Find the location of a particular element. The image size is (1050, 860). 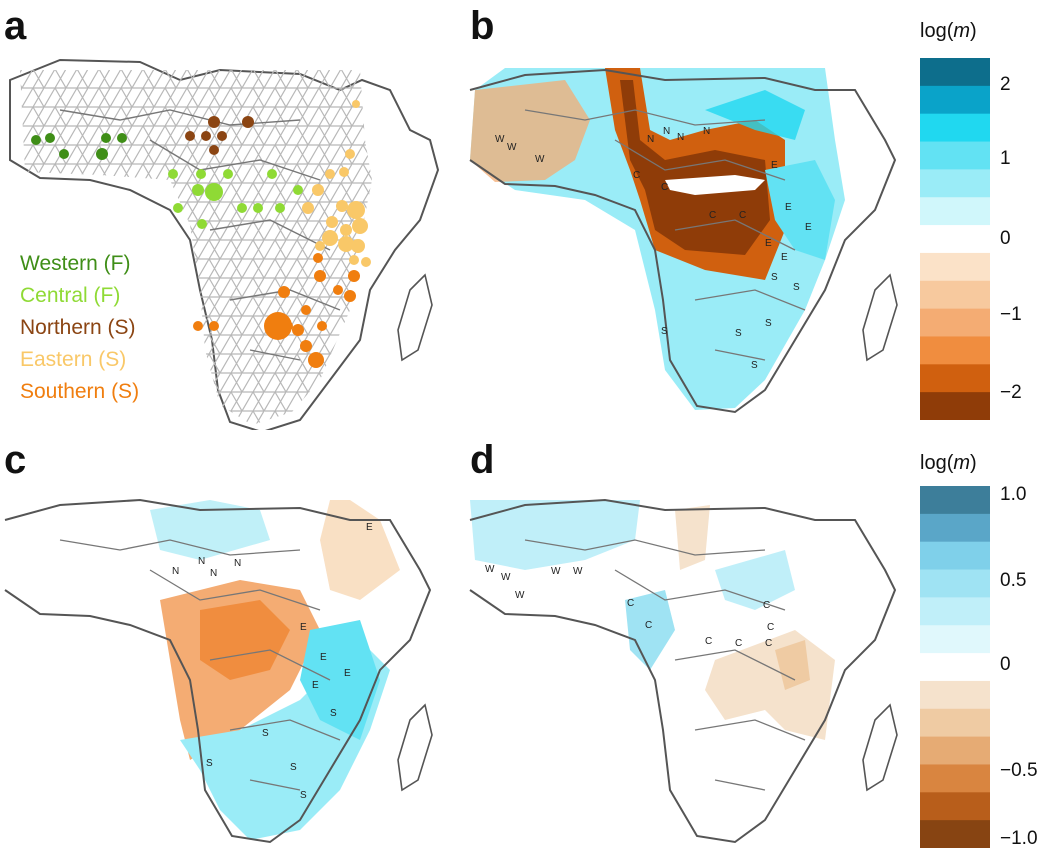

panel-letter-d: d is located at coordinates (482, 460).